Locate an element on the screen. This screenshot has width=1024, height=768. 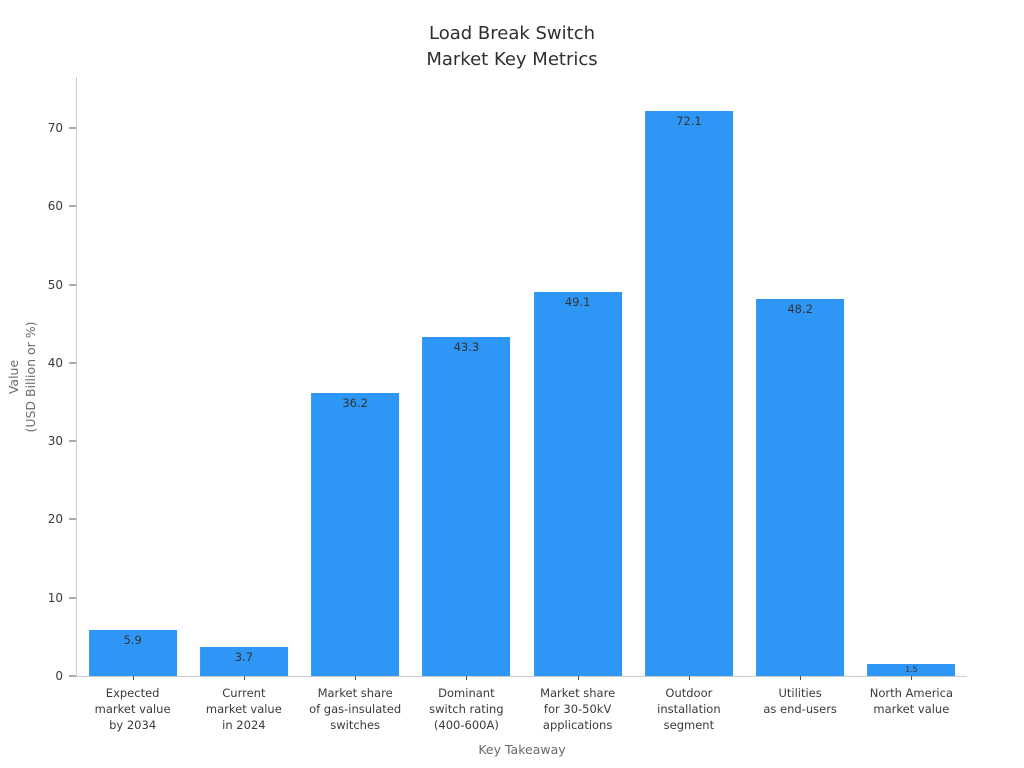
bar-slot: 72.1 Outdoor installation segment is located at coordinates (688, 404).